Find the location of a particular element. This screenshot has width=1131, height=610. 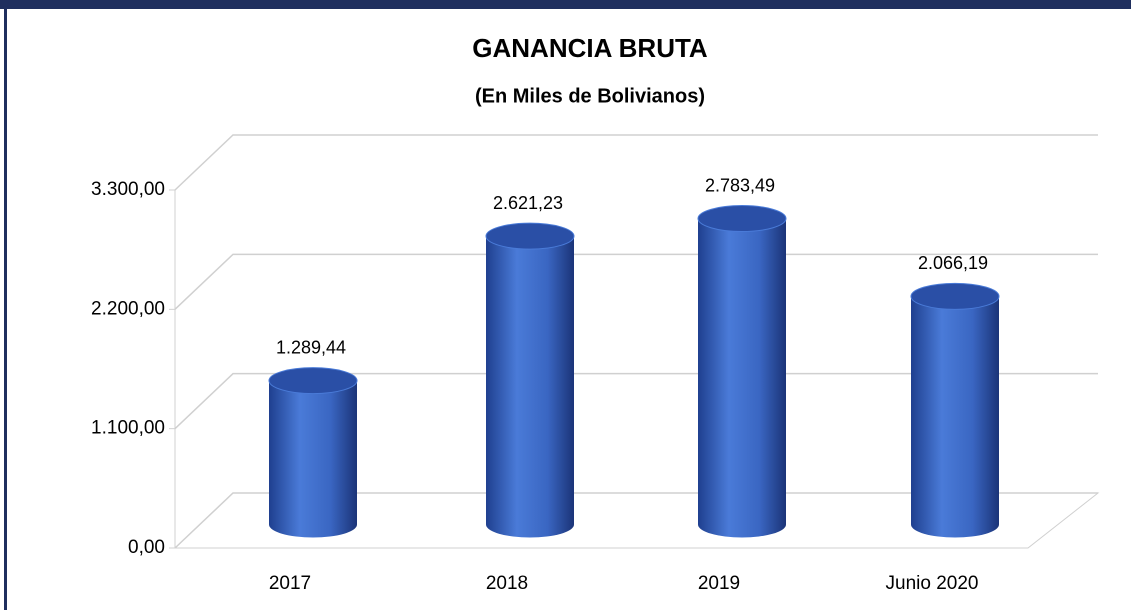

chart-subtitle: (En Miles de Bolivianos) is located at coordinates (590, 96).